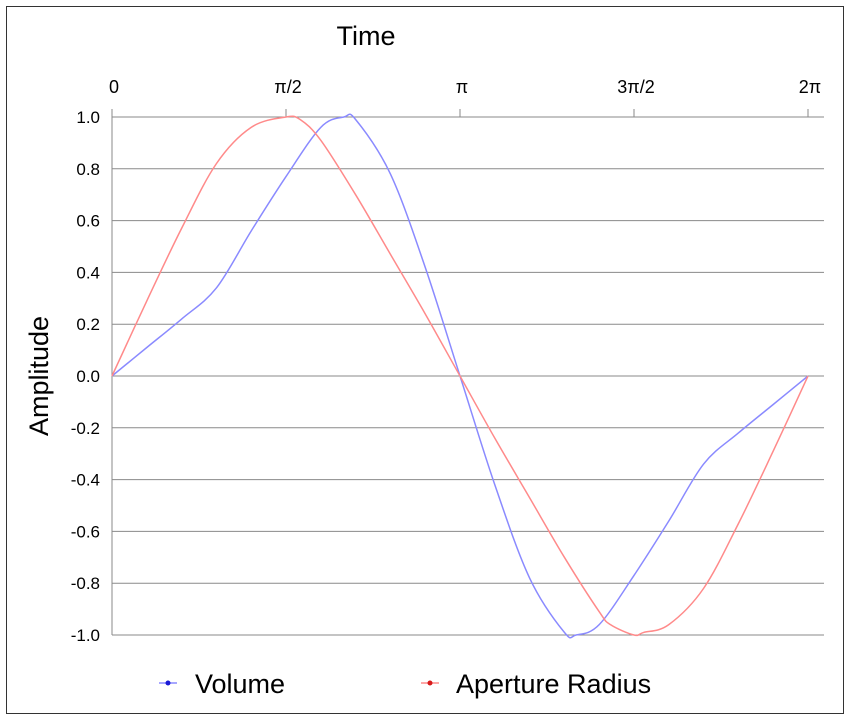 The image size is (852, 722). What do you see at coordinates (430, 683) in the screenshot?
I see `legend-marker-aperture-radius` at bounding box center [430, 683].